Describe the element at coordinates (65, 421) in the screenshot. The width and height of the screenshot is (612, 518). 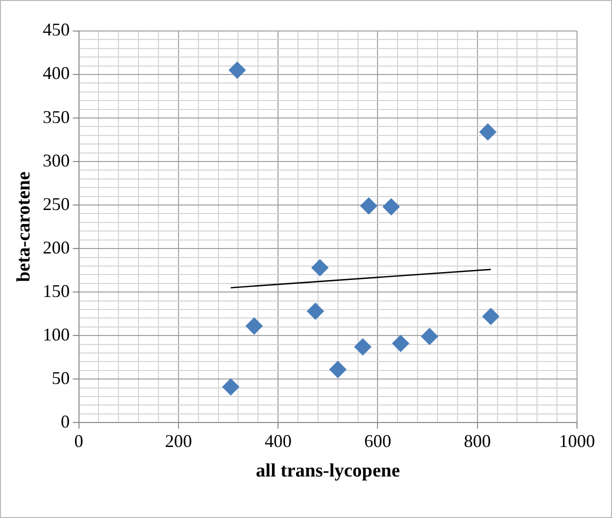
I see `y-tick-label: 0` at that location.